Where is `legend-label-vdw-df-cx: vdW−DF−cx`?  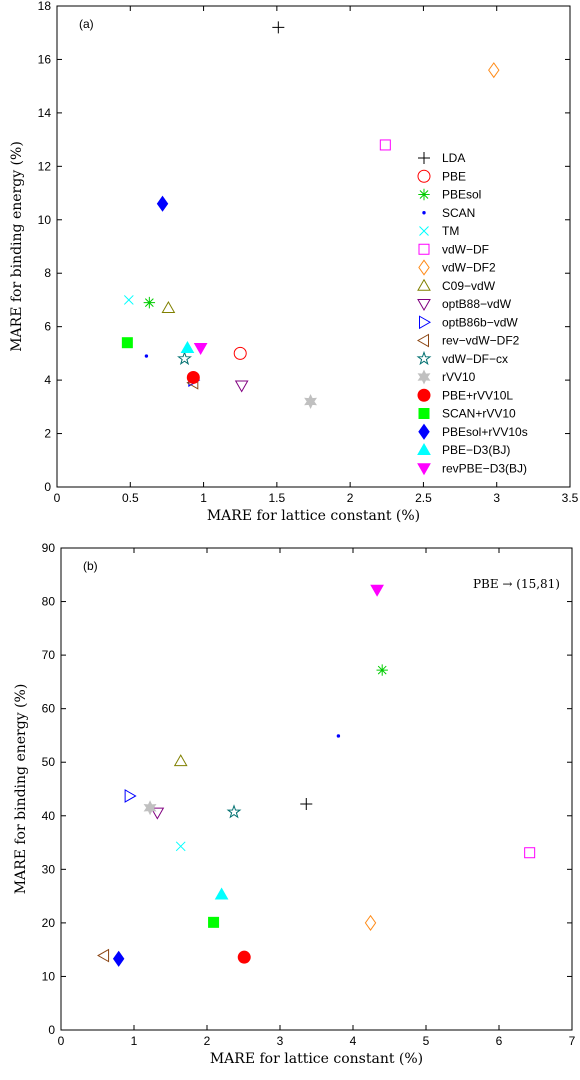
legend-label-vdw-df-cx: vdW−DF−cx is located at coordinates (475, 359).